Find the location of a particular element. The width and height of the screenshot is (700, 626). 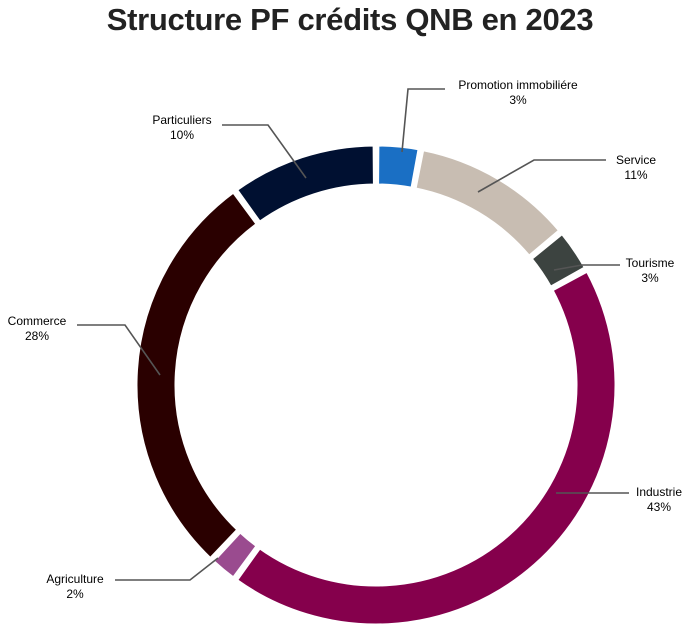

slice-label-industrie: Industrie 43% is located at coordinates (659, 499).